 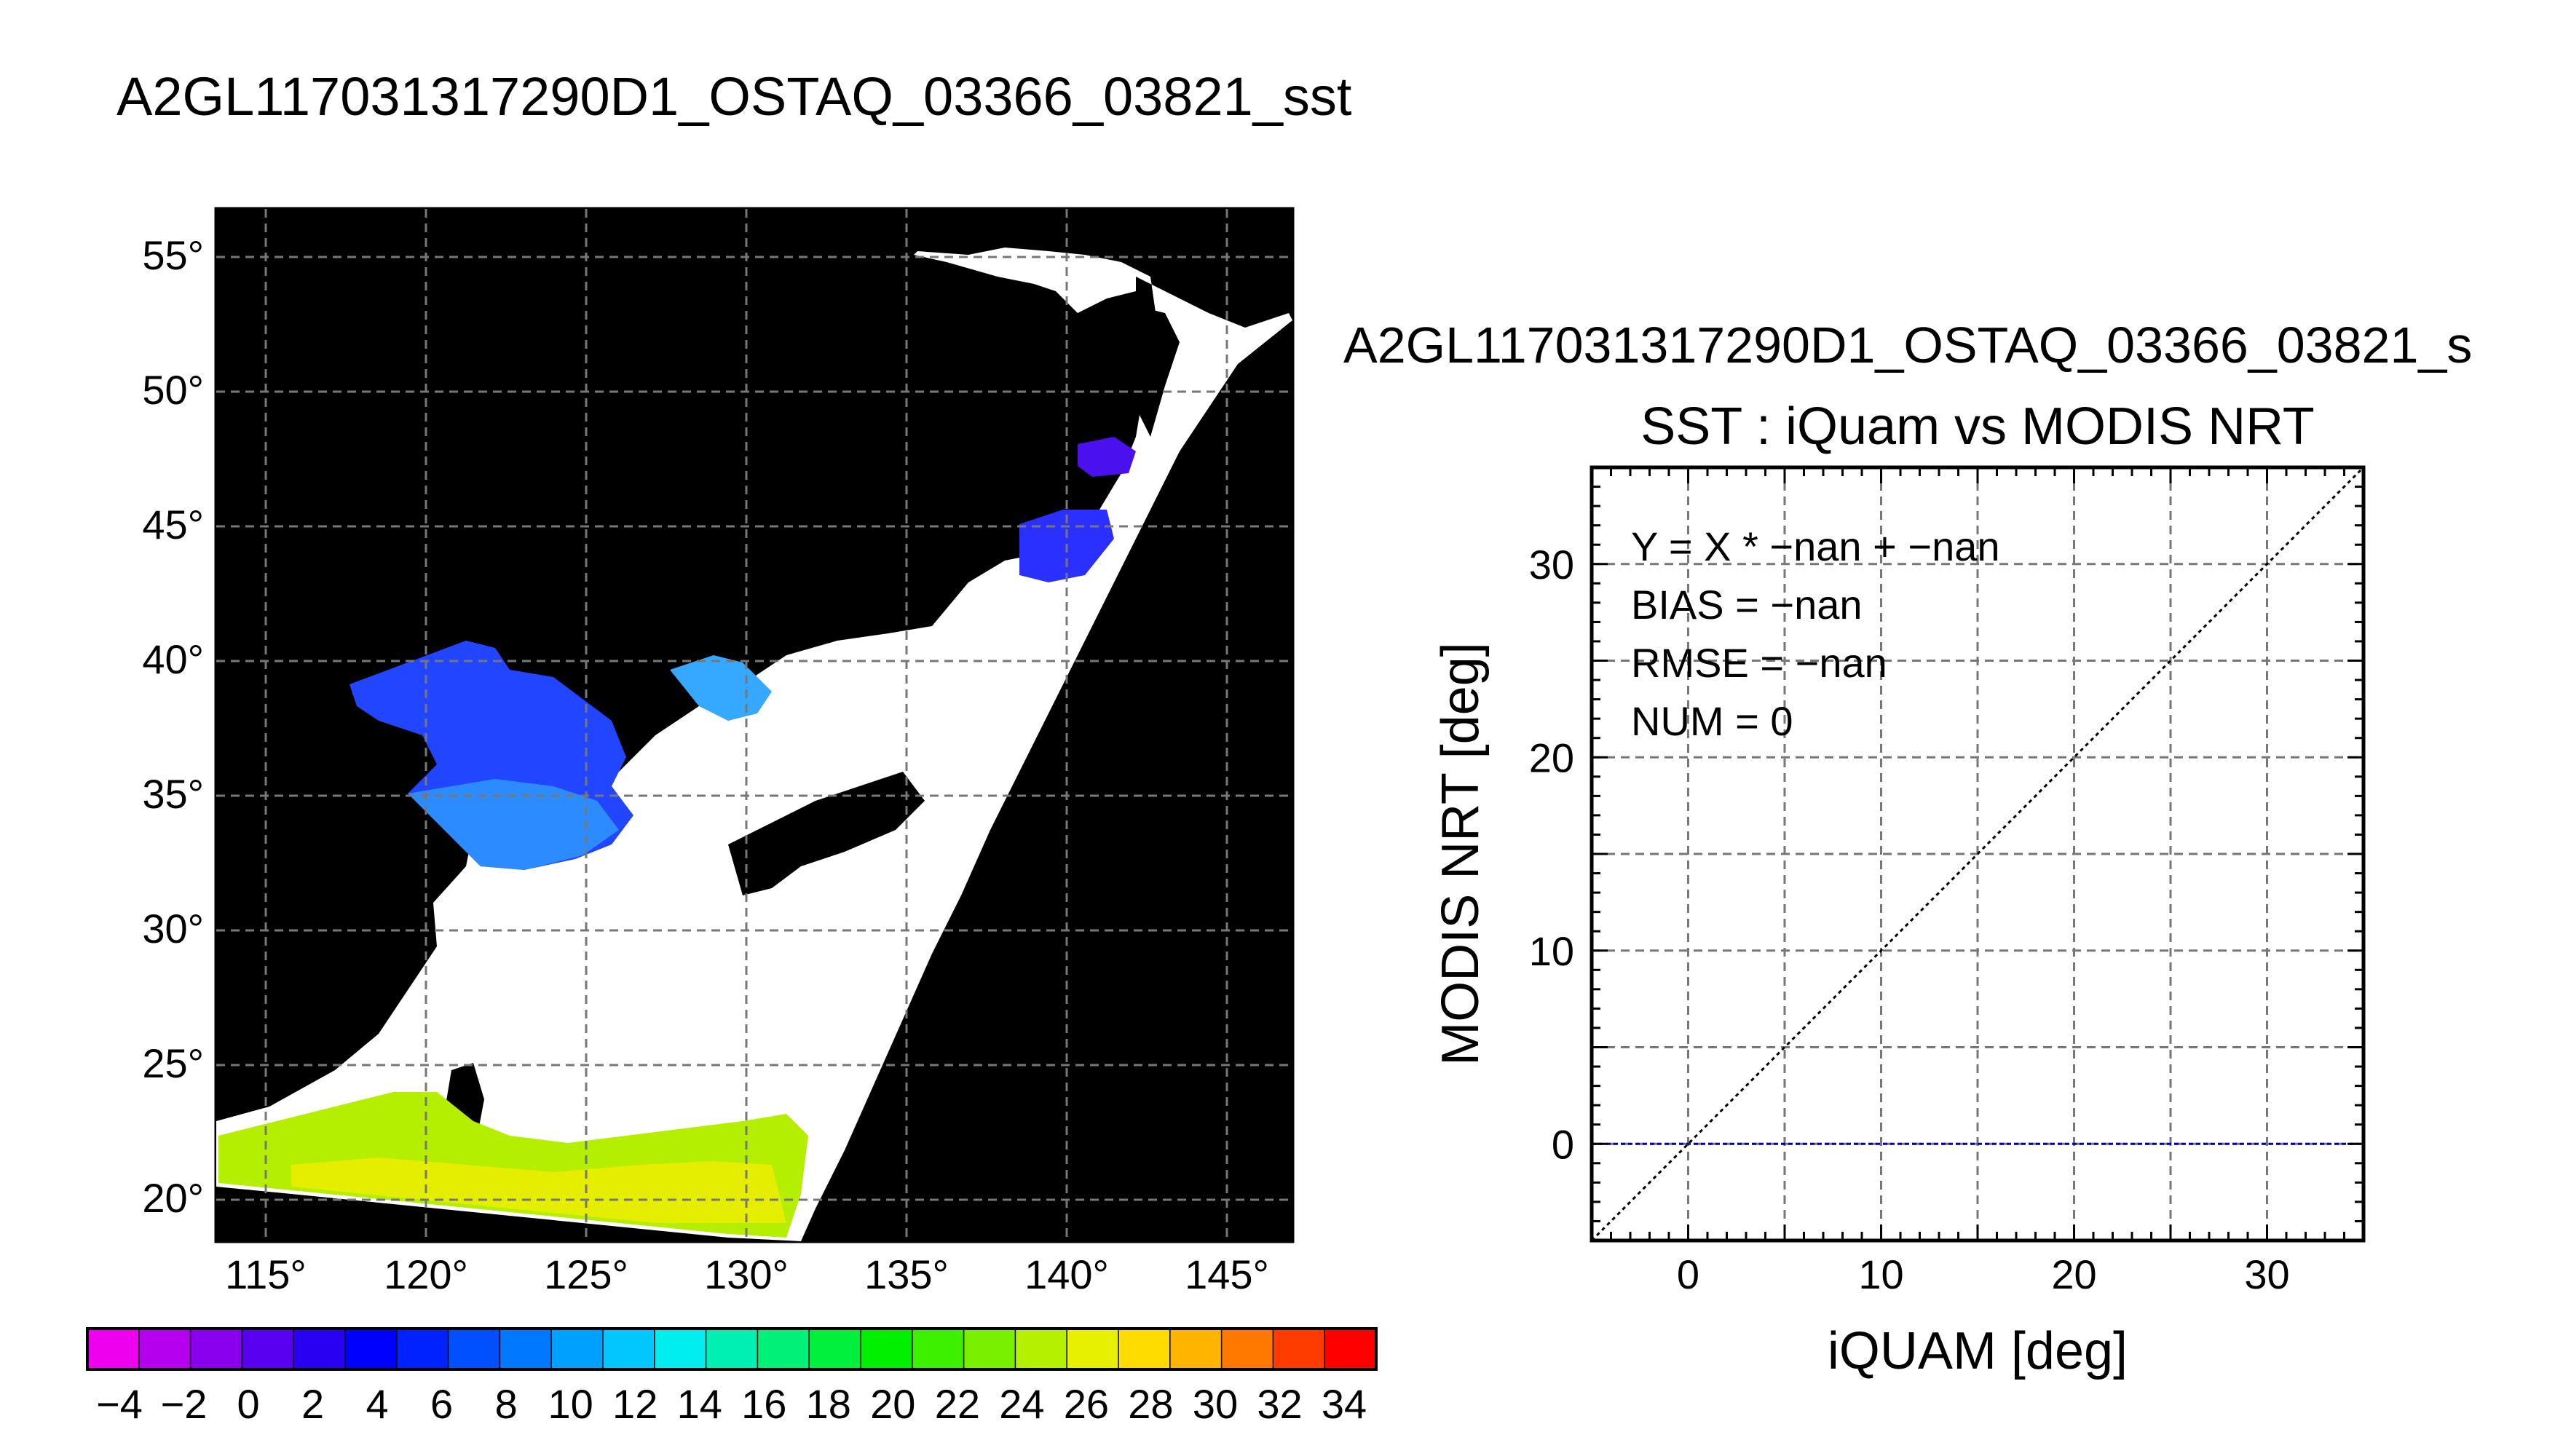 What do you see at coordinates (538, 1190) in the screenshot?
I see `south-band-sst-yellow` at bounding box center [538, 1190].